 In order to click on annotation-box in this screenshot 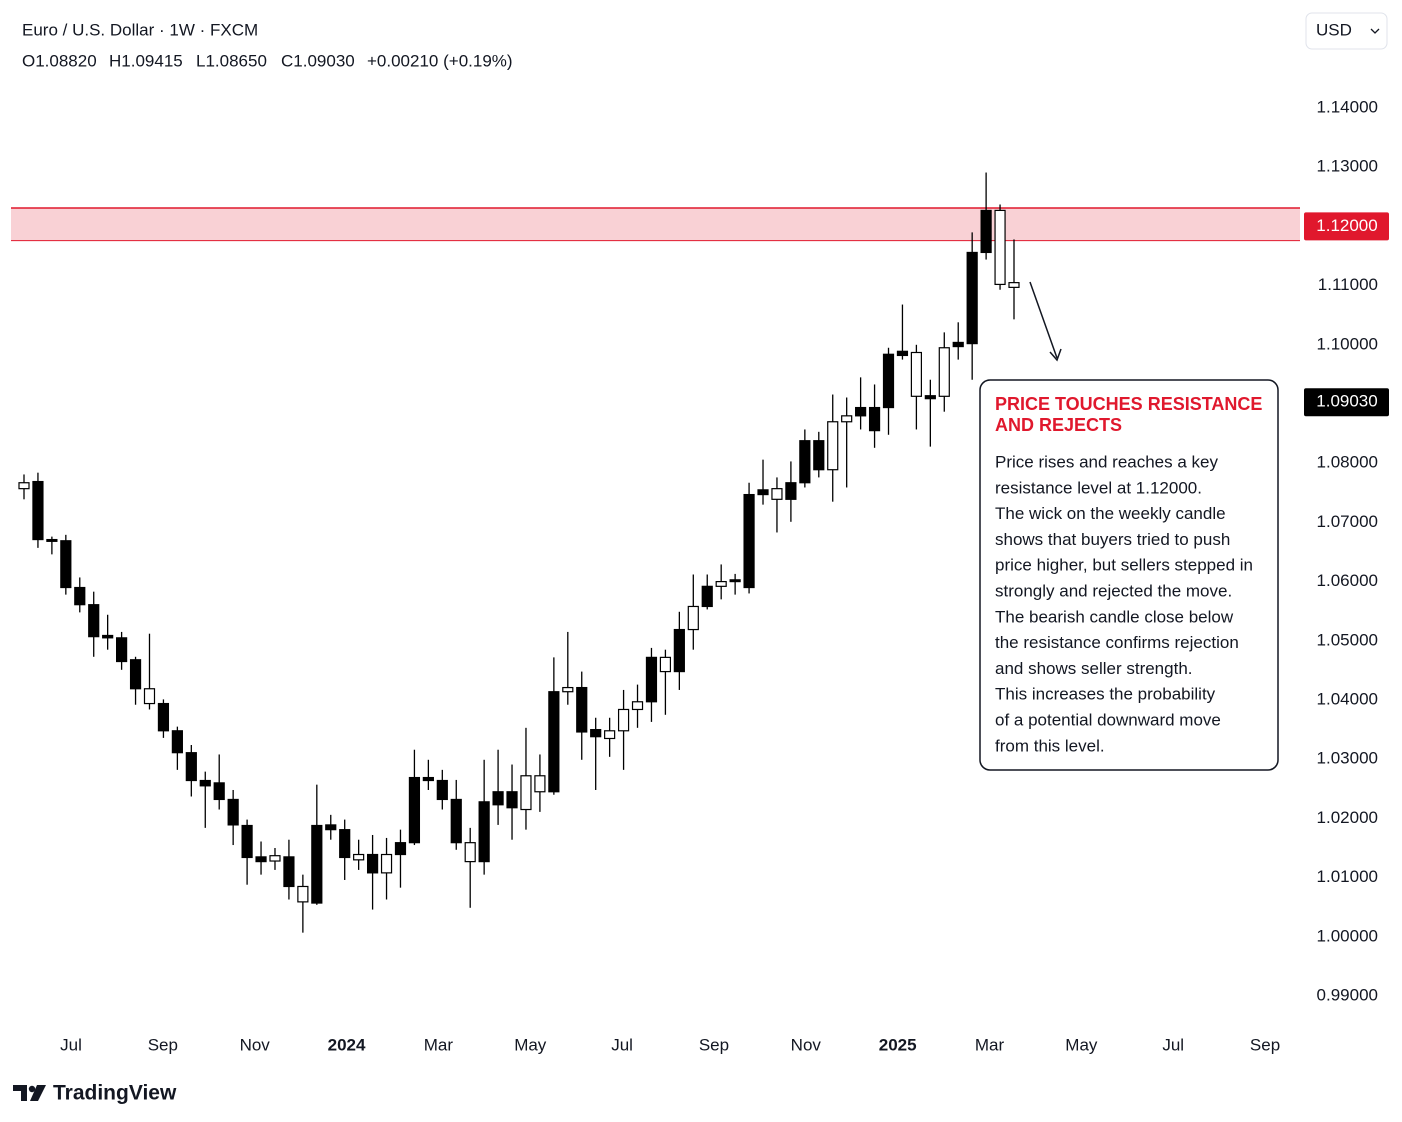, I will do `click(1129, 575)`.